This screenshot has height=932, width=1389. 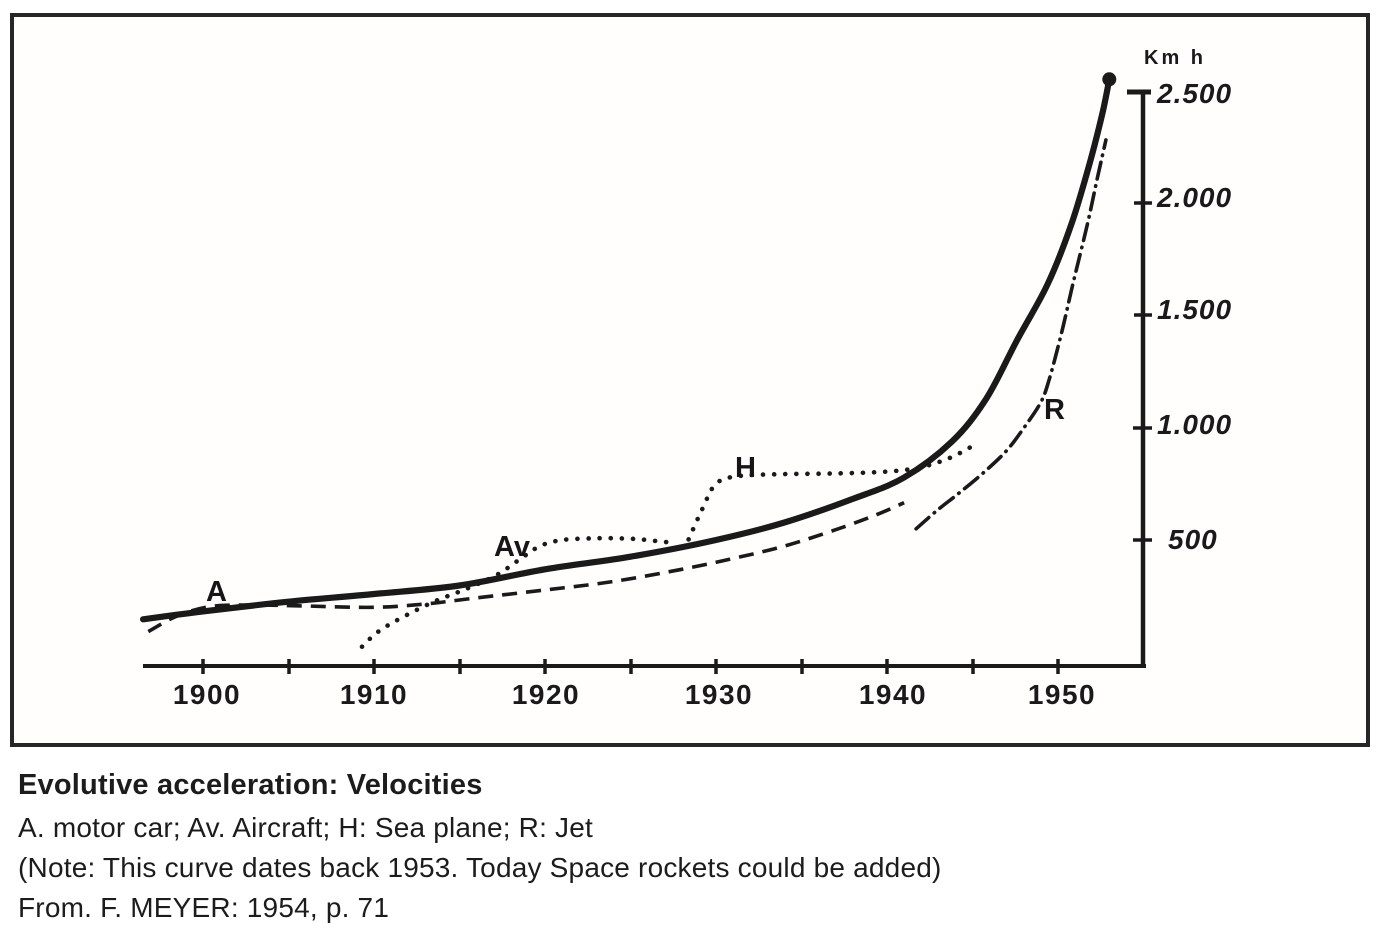 I want to click on y-tick-label-500: 500, so click(x=1193, y=539).